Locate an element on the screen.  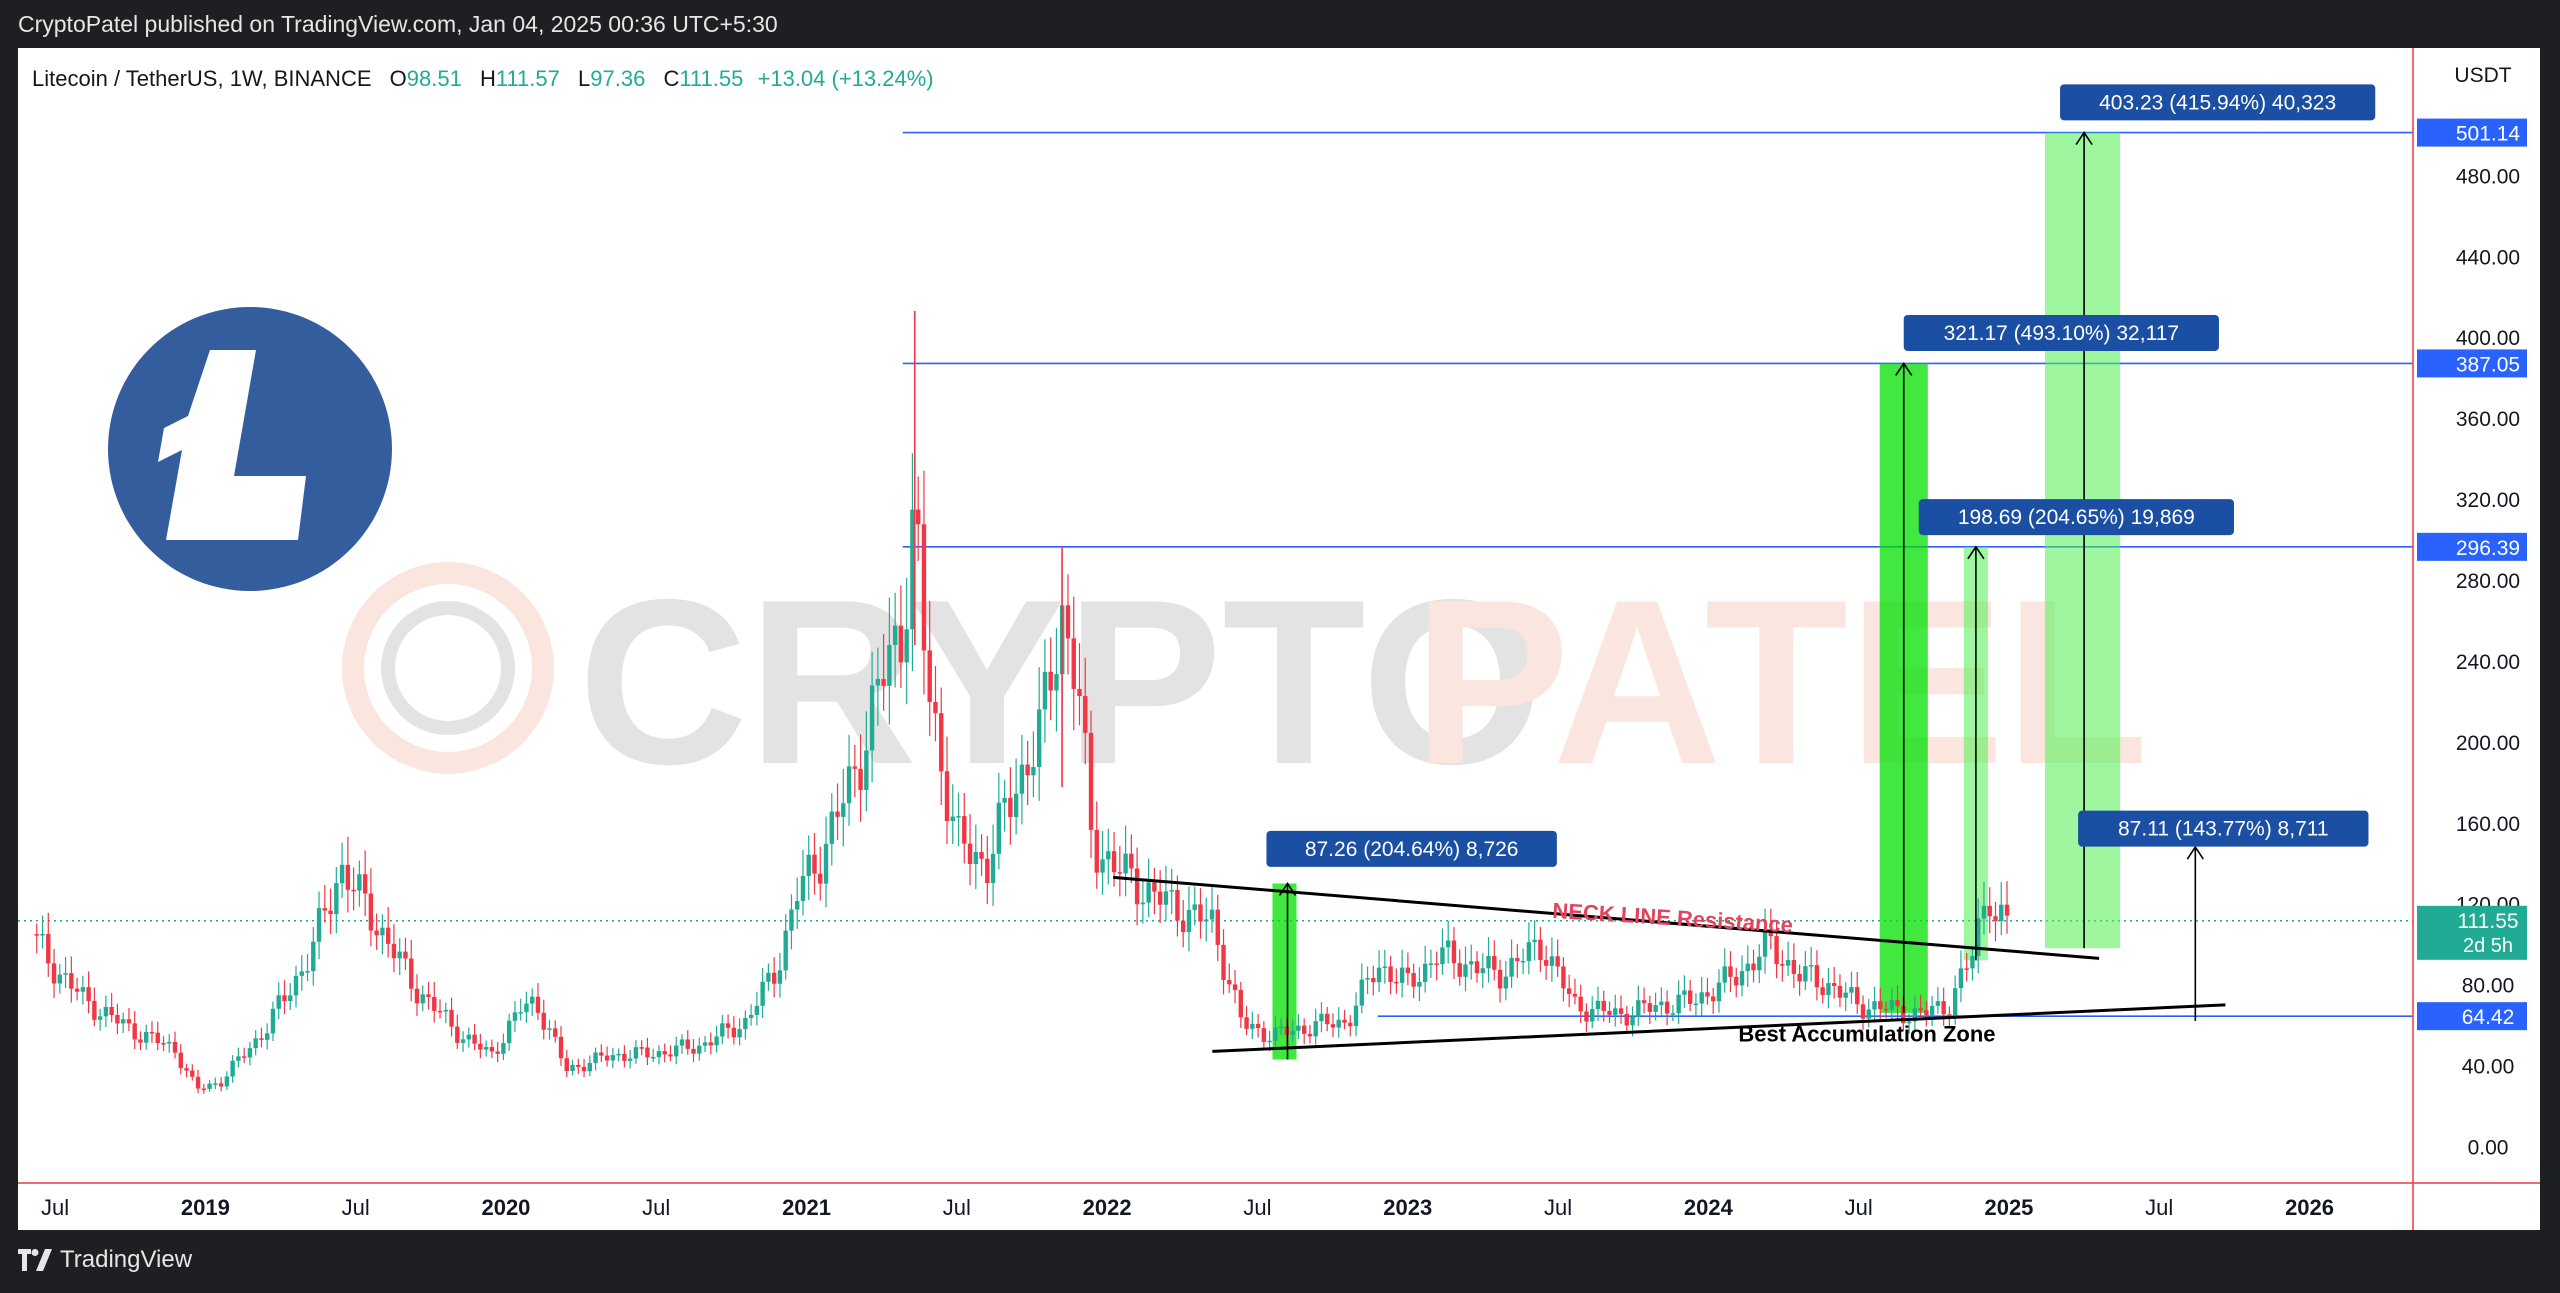
current-price-tag-text: 111.55 is located at coordinates (2487, 921).